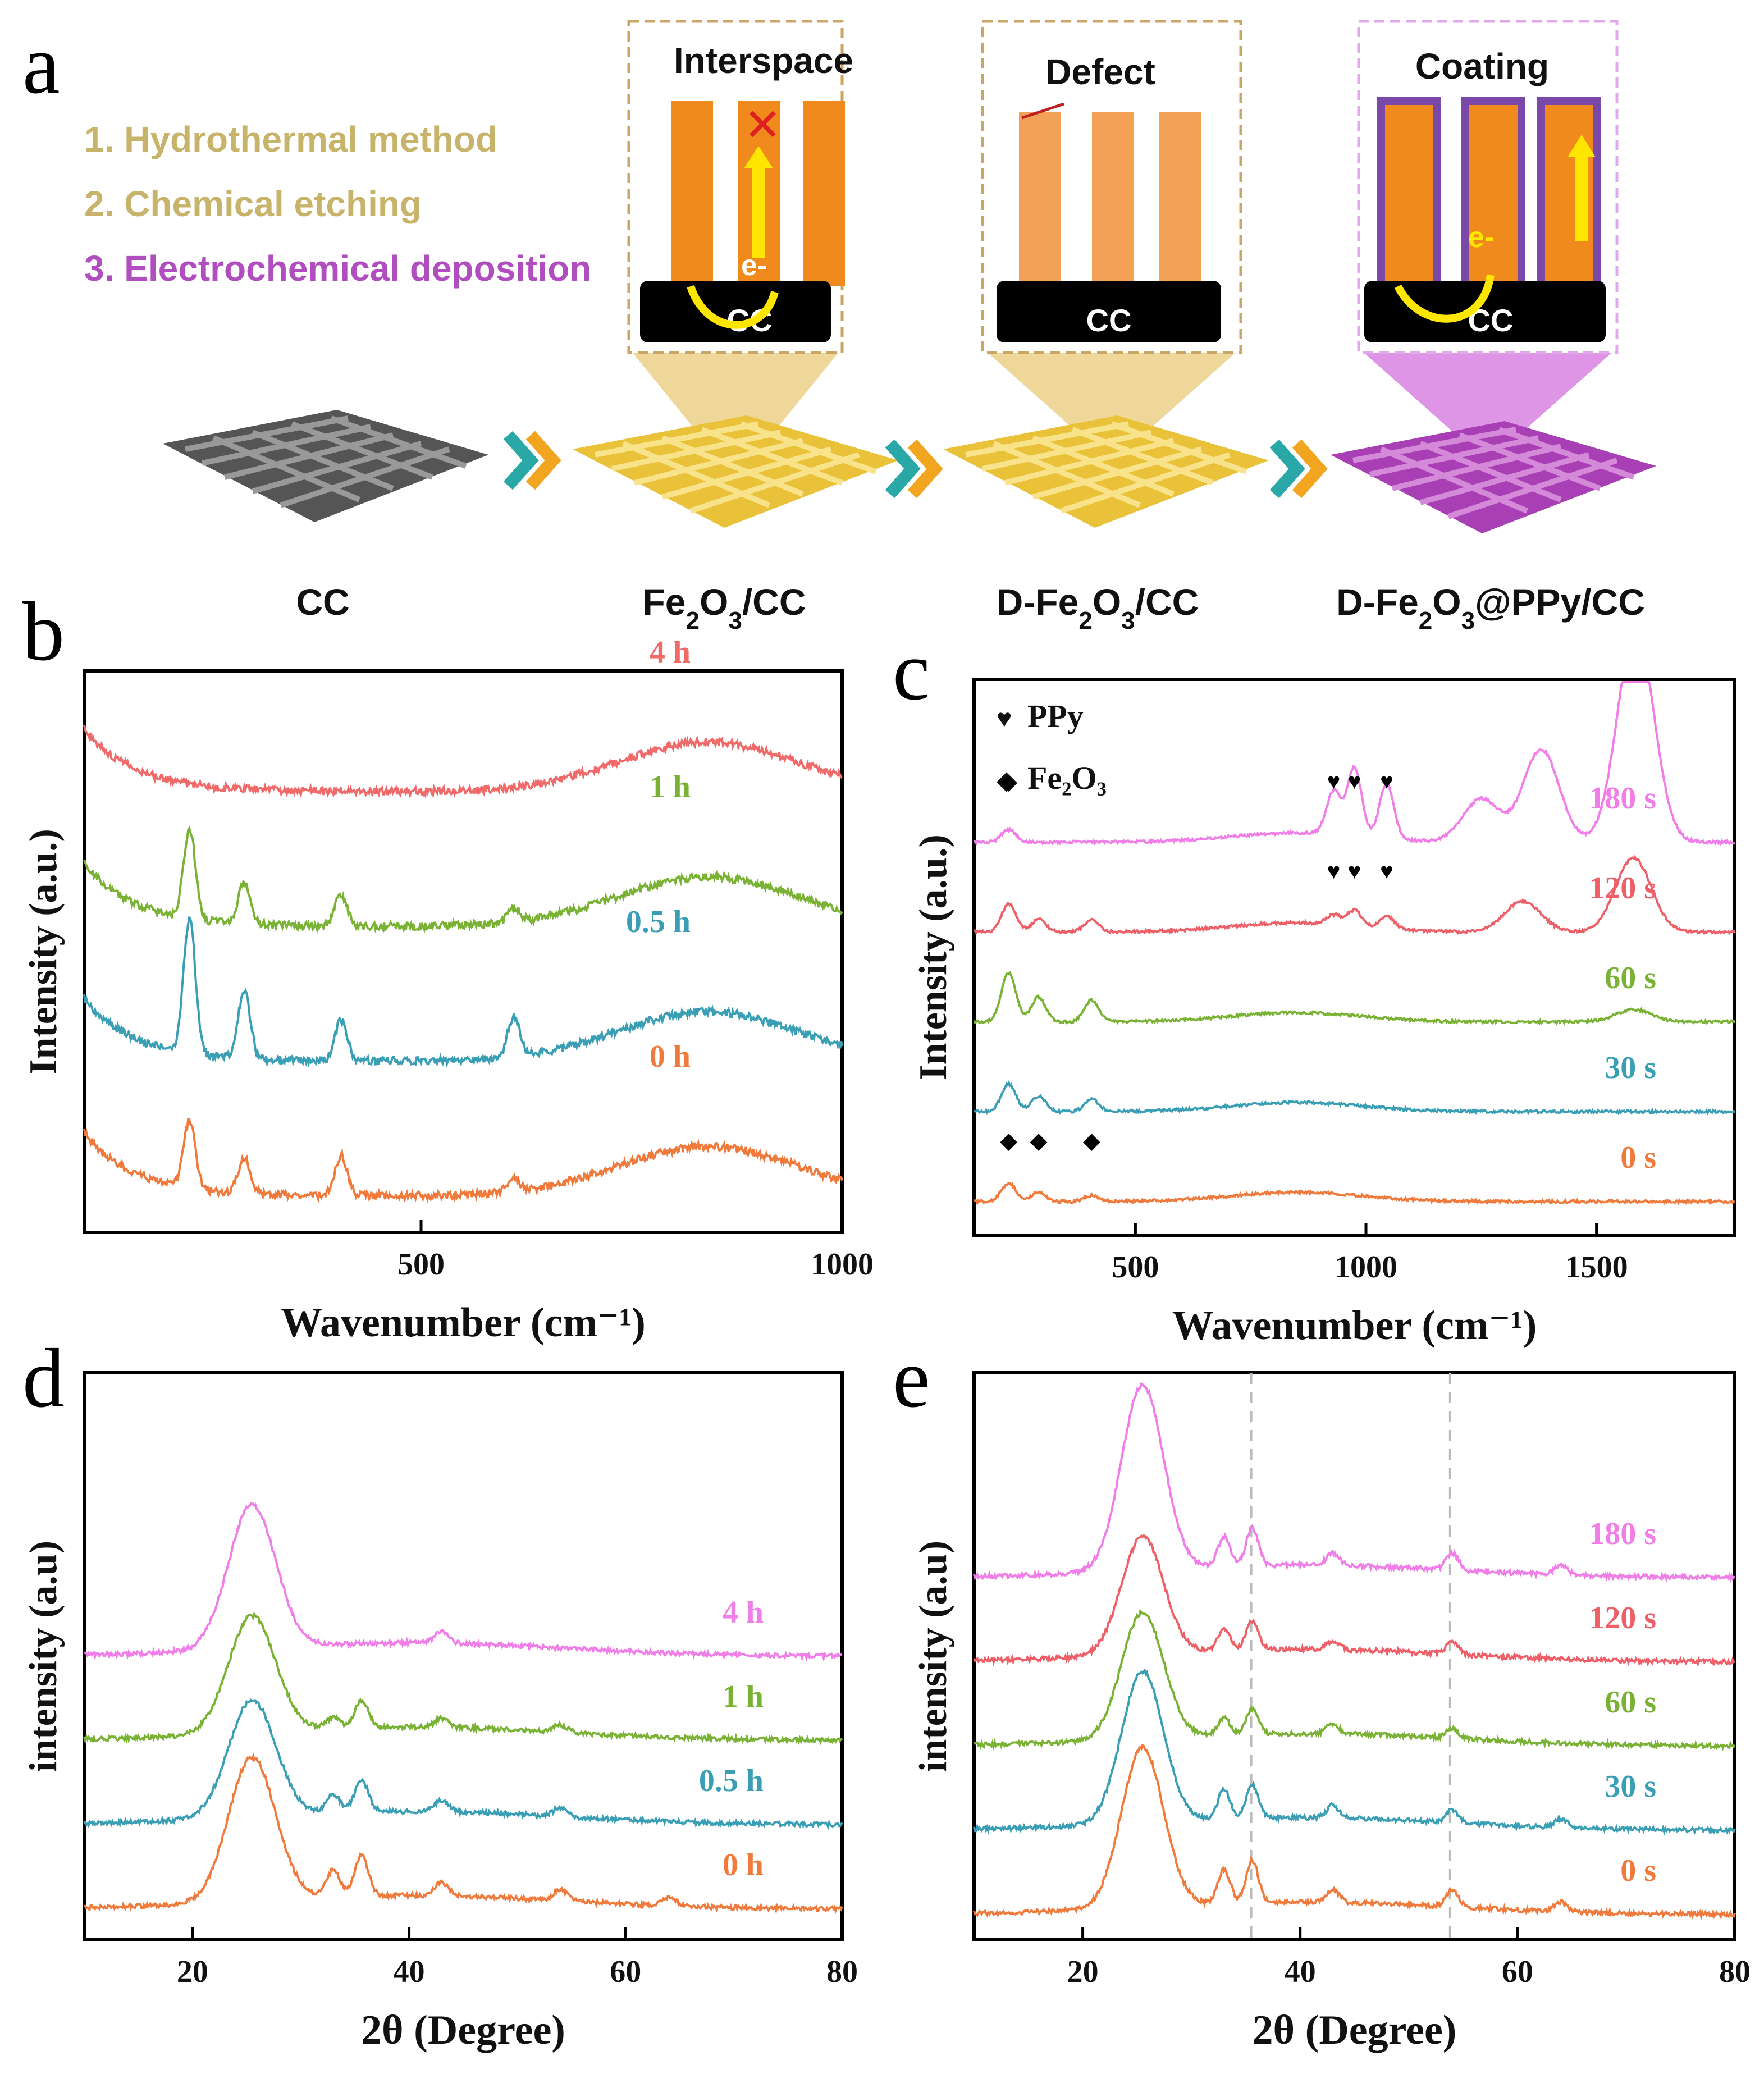  Describe the element at coordinates (911, 671) in the screenshot. I see `panel-letter-c: c` at that location.